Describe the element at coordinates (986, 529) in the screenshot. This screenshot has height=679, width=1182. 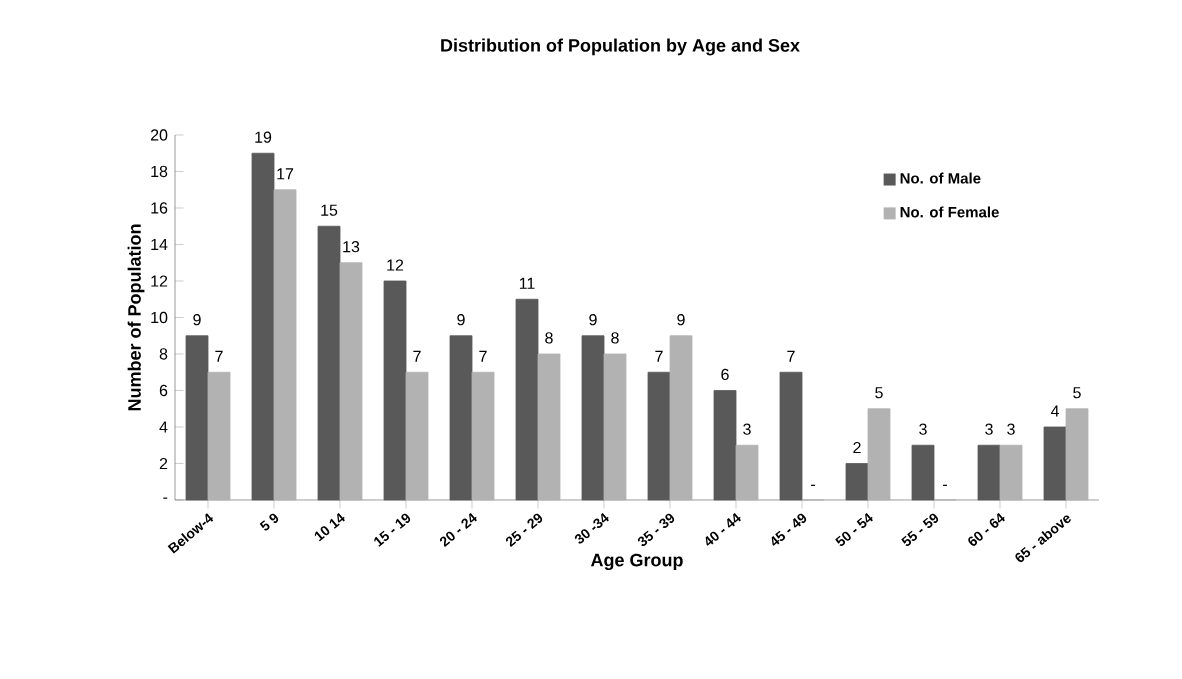
I see `x-tick-label: 60 - 64` at that location.